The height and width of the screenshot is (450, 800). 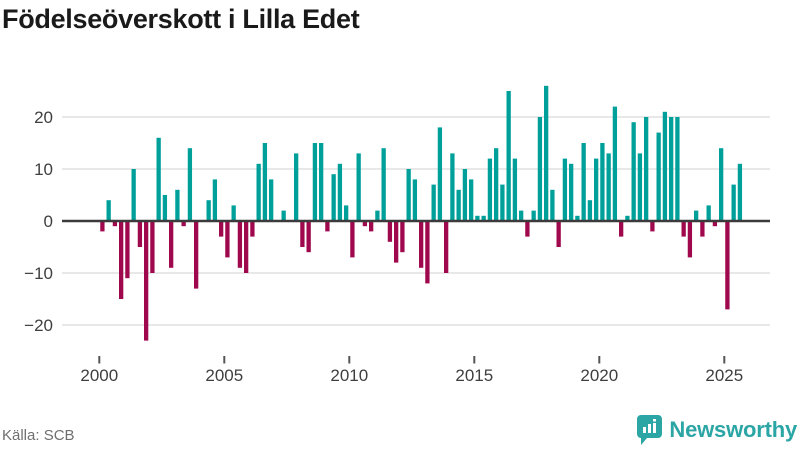 I want to click on x-axis-label: 2020, so click(x=599, y=375).